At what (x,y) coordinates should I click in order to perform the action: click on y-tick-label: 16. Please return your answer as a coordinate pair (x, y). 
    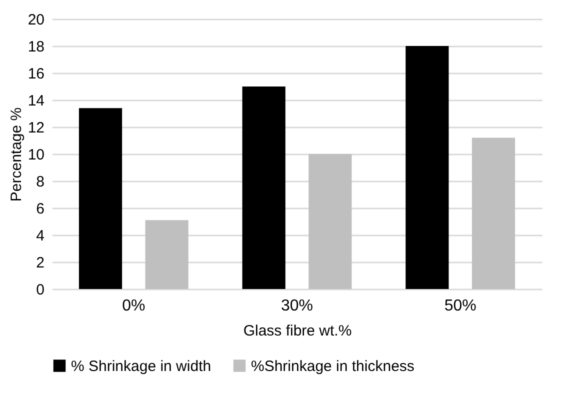
    Looking at the image, I should click on (36, 74).